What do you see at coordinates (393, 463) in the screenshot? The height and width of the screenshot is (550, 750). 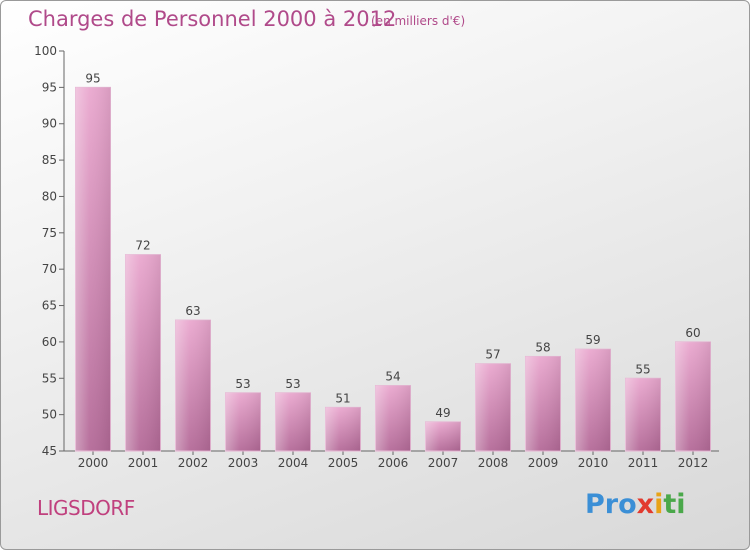 I see `x-tick-label: 2006` at bounding box center [393, 463].